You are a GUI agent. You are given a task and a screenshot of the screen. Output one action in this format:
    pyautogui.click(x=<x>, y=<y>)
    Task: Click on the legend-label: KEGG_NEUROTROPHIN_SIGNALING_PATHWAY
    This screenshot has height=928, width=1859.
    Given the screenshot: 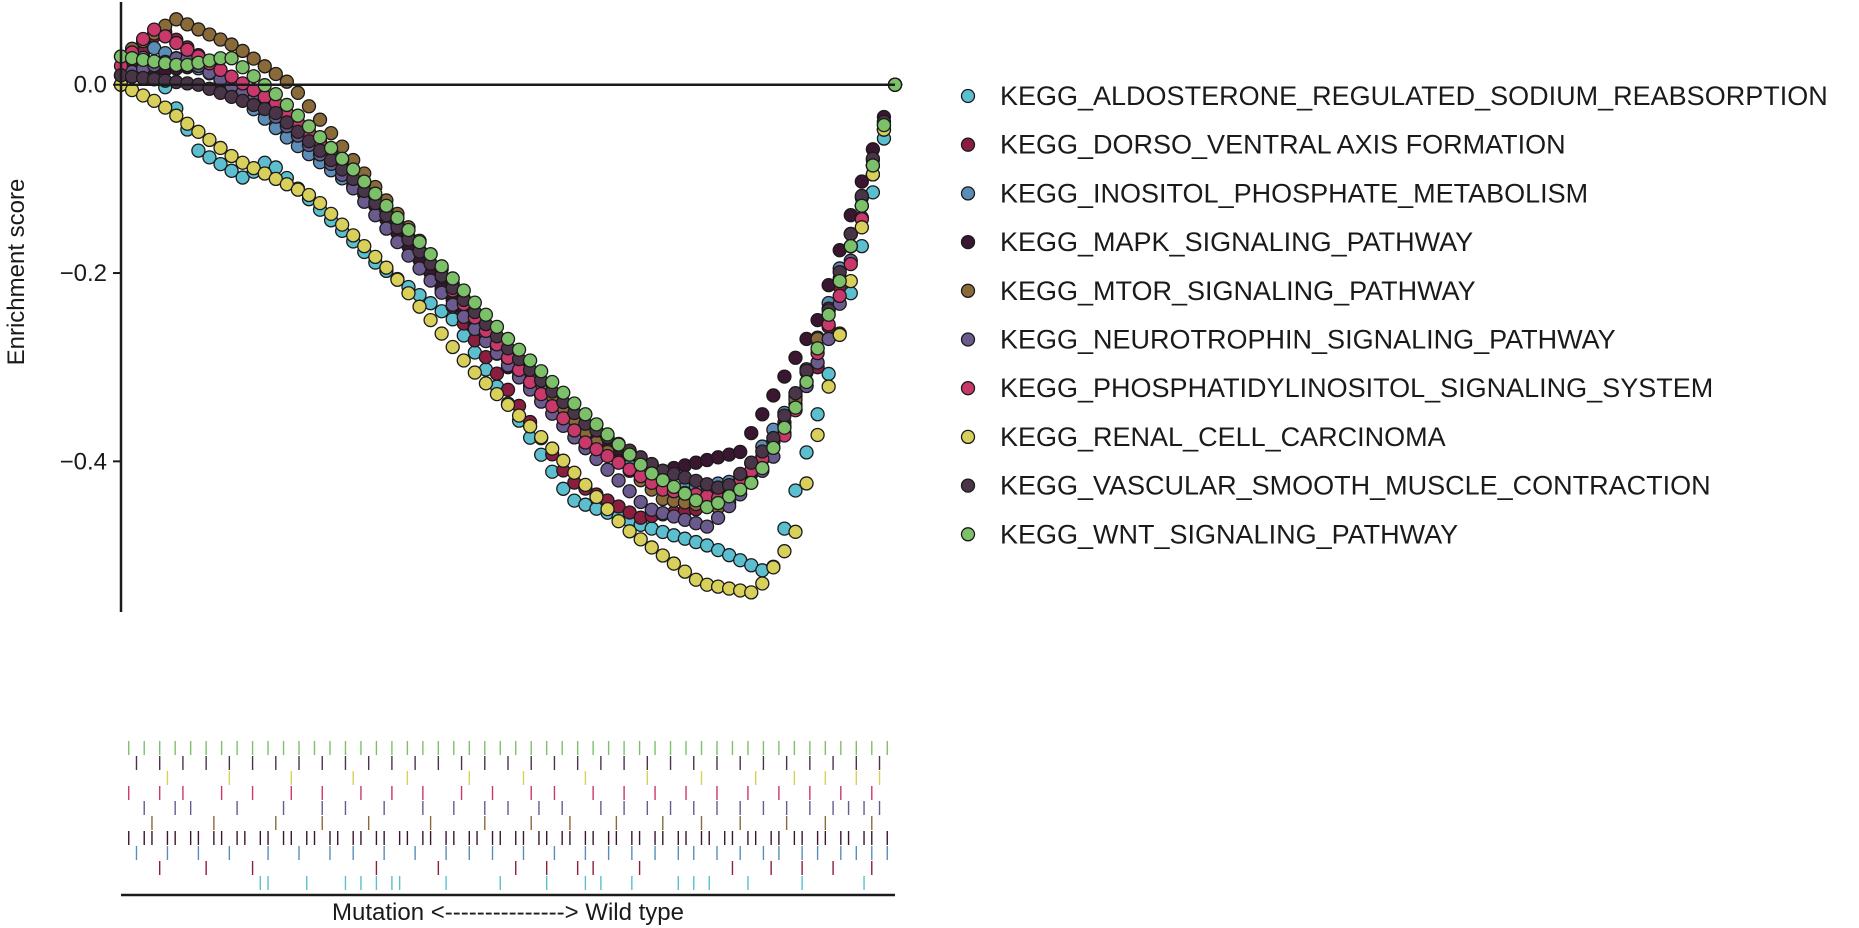 What is the action you would take?
    pyautogui.click(x=1308, y=340)
    